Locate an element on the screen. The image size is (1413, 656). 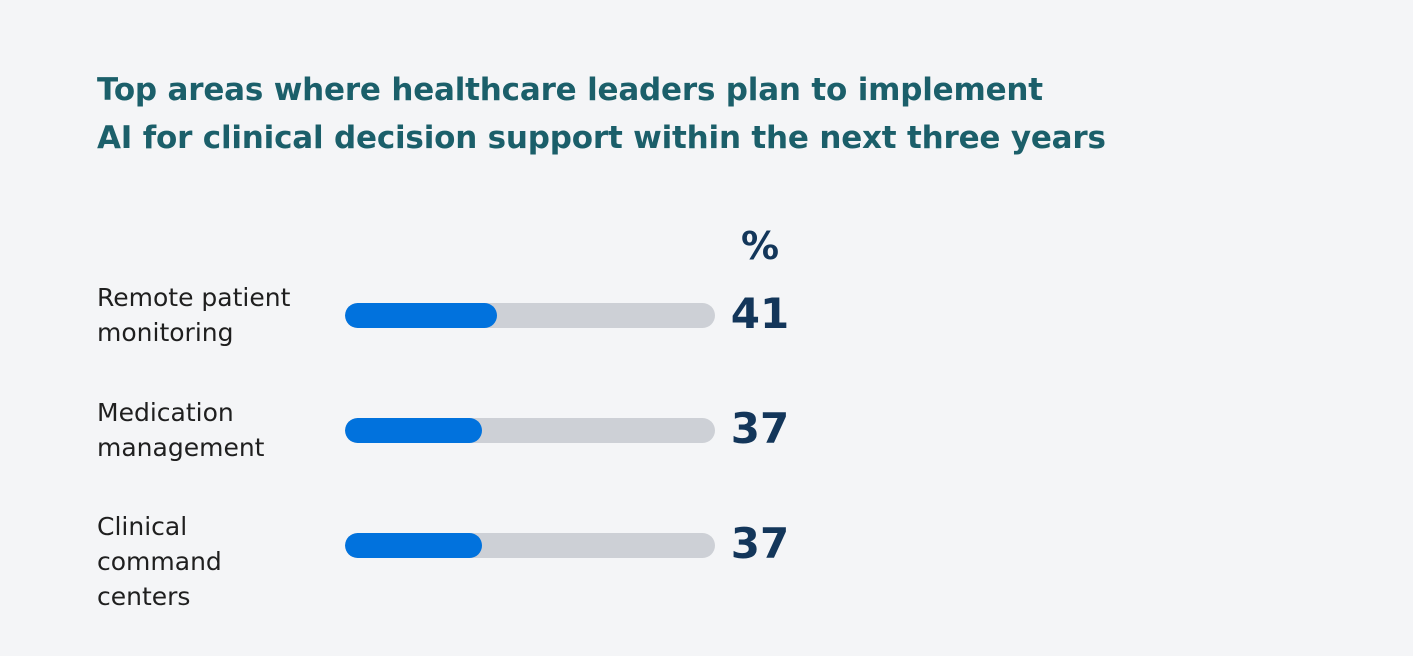
category-label: Medication management is located at coordinates (214, 430).